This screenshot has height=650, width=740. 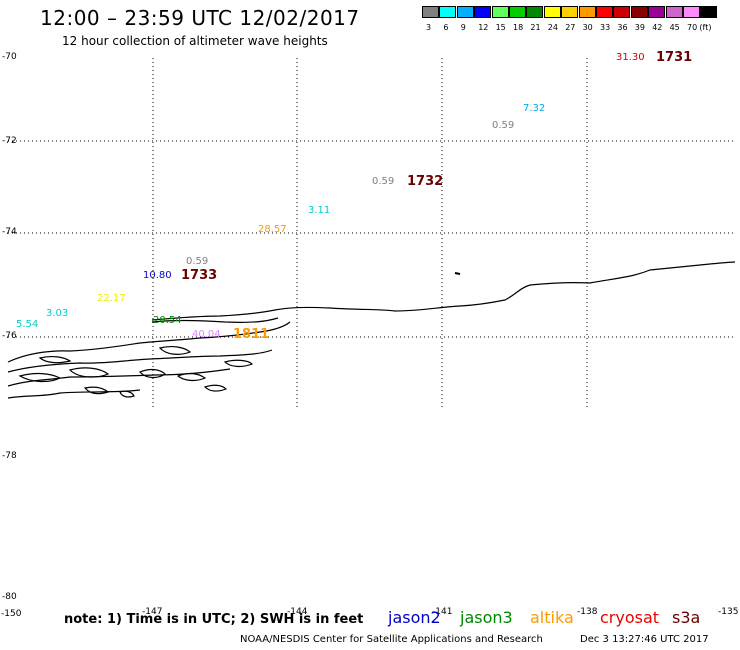 What do you see at coordinates (534, 108) in the screenshot?
I see `wave-value: 7.32` at bounding box center [534, 108].